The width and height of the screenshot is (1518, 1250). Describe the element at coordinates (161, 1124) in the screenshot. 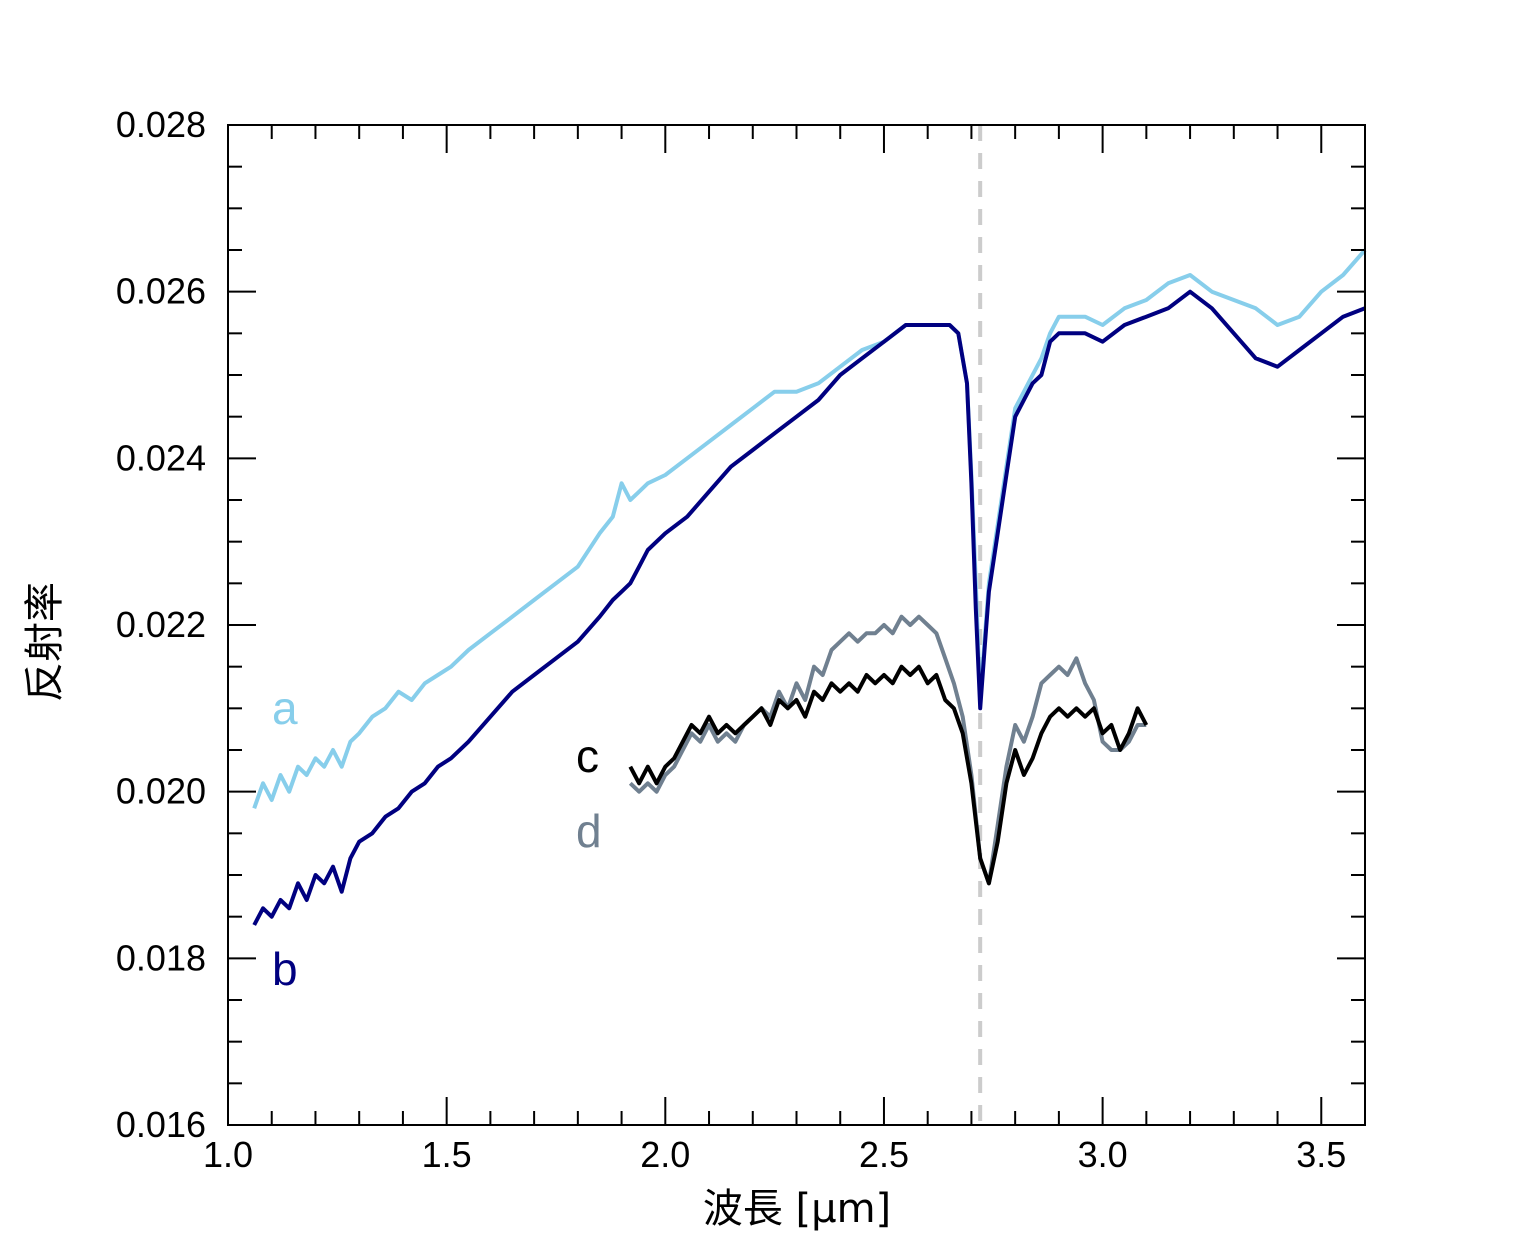

I see `y-tick-label: 0.016` at that location.